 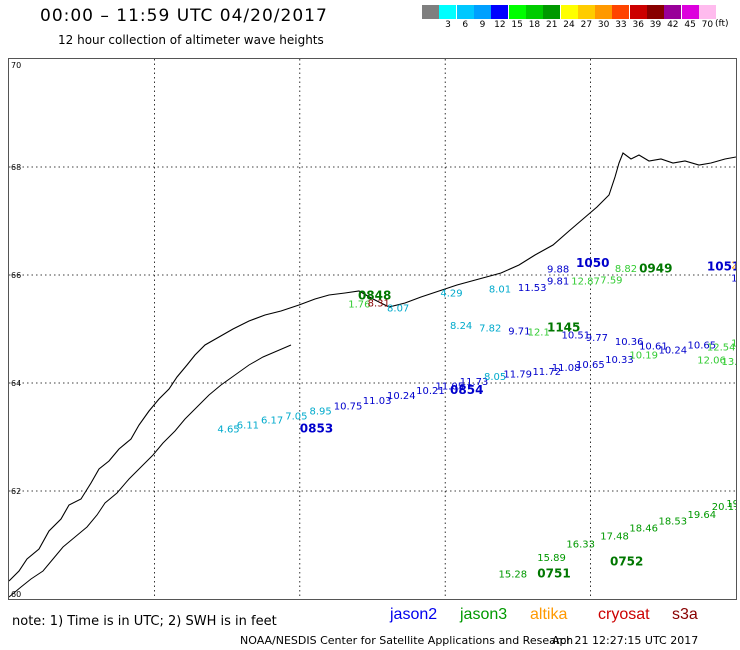 I want to click on wave-height-value: 19.64, so click(x=702, y=515).